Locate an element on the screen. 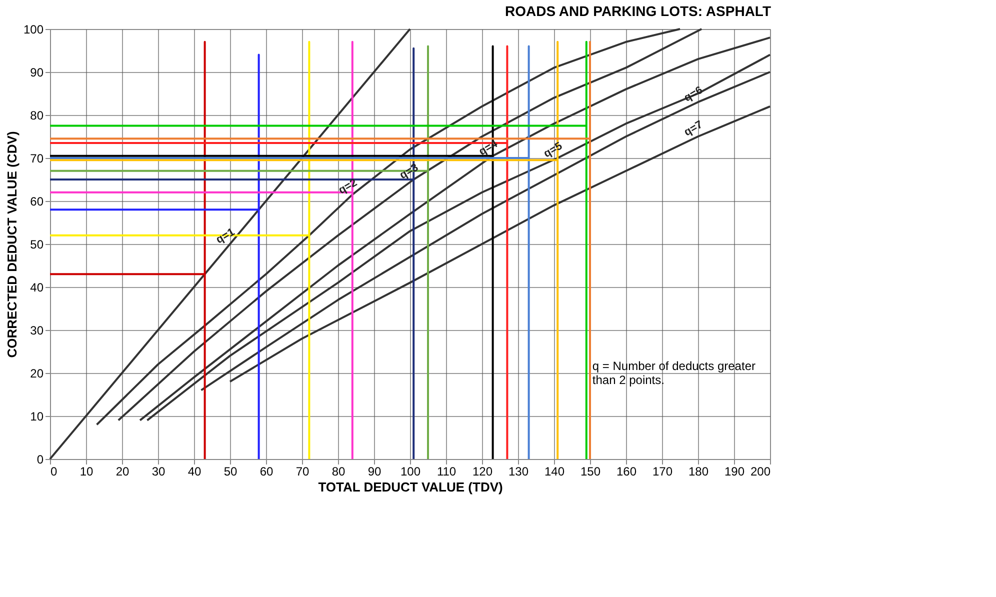  x-tick-label: 80 is located at coordinates (339, 471).